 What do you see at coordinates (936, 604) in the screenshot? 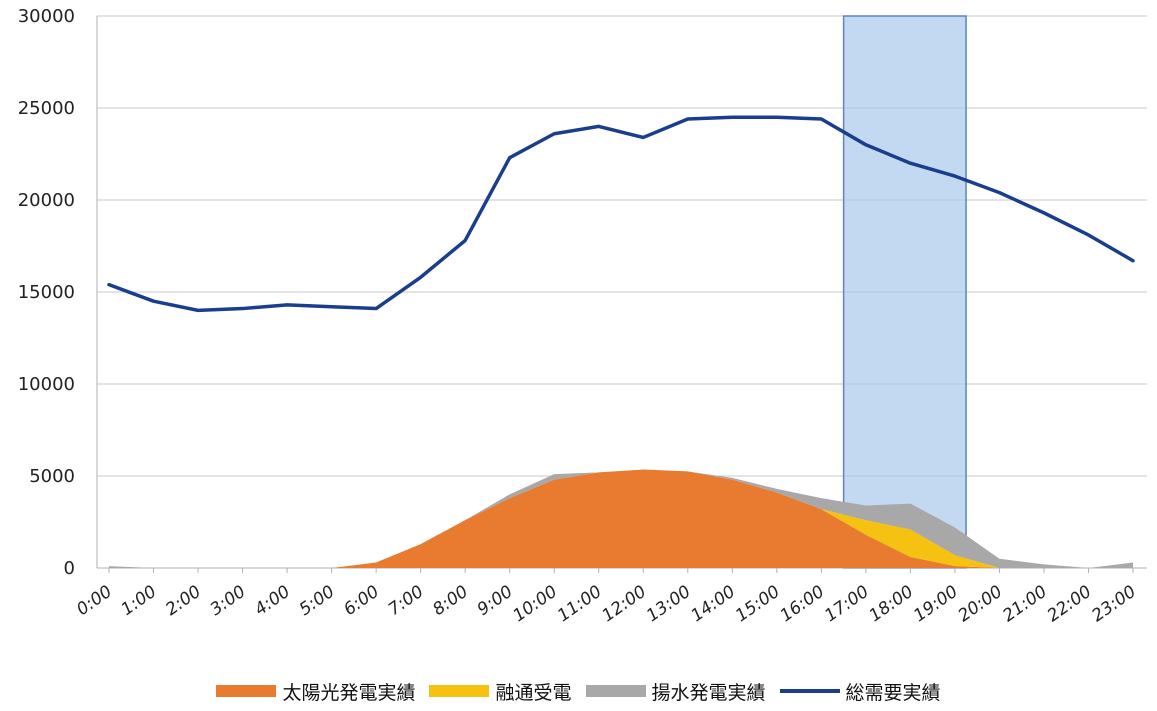
I see `x-tick-label: 19:00` at bounding box center [936, 604].